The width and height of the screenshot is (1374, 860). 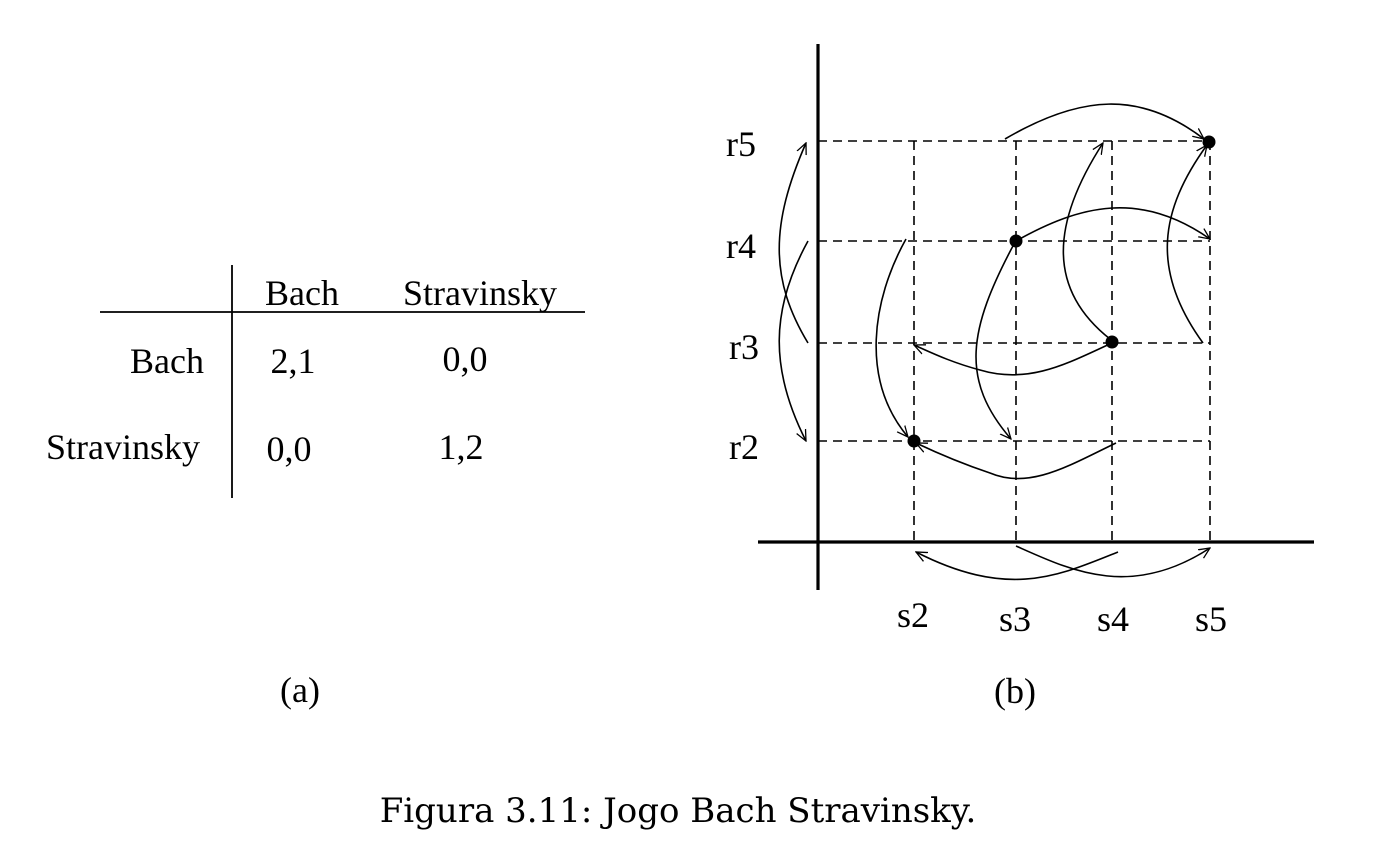 What do you see at coordinates (1013, 359) in the screenshot?
I see `arrow-to-s2-r3` at bounding box center [1013, 359].